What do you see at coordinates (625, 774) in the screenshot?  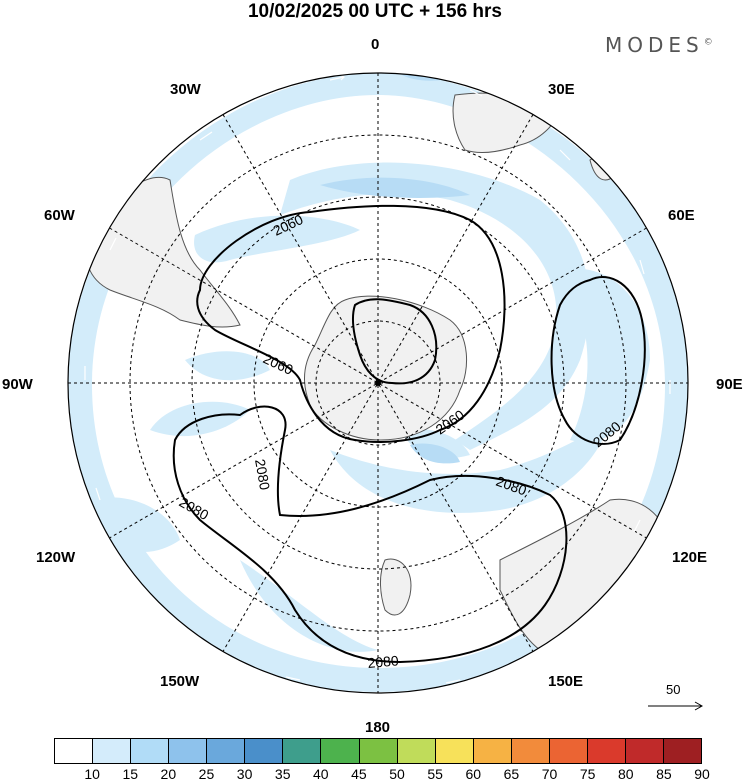 I see `colorbar-tick-label: 80` at bounding box center [625, 774].